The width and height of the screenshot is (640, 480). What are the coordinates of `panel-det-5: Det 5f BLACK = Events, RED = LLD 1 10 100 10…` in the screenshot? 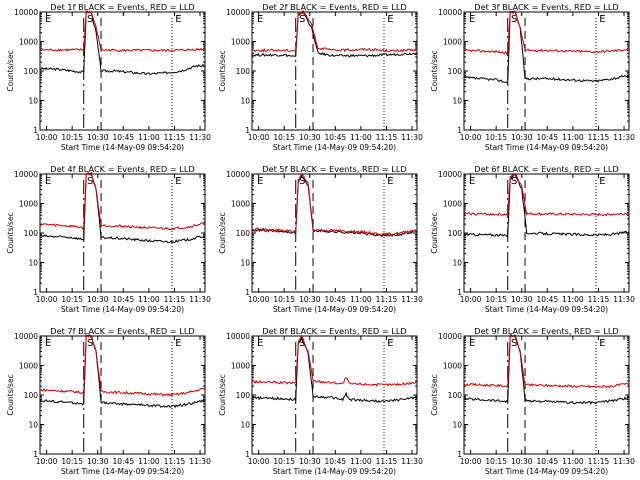 It's located at (320, 239).